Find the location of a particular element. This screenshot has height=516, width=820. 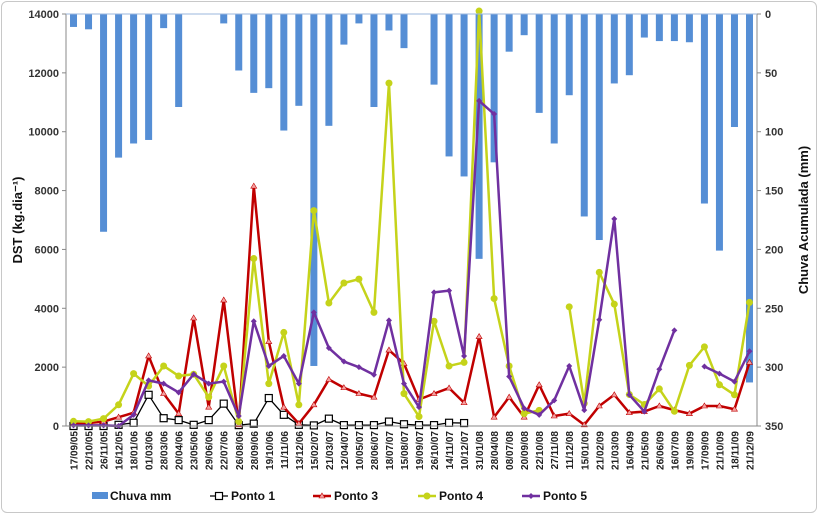

legend: Chuva mm Ponto 1 Ponto 3 Ponto 4 Ponto 5 is located at coordinates (339, 496).